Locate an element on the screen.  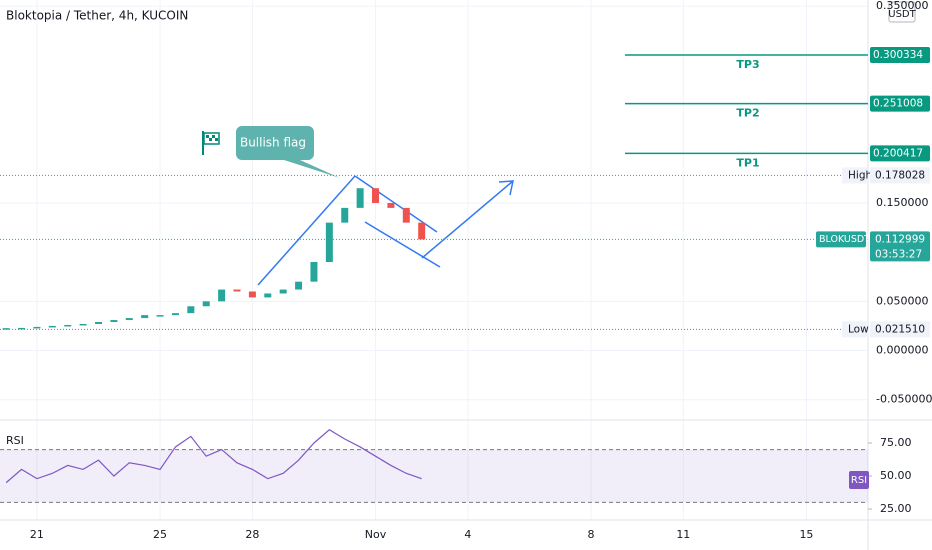
x-tick-label: 21 is located at coordinates (37, 534).